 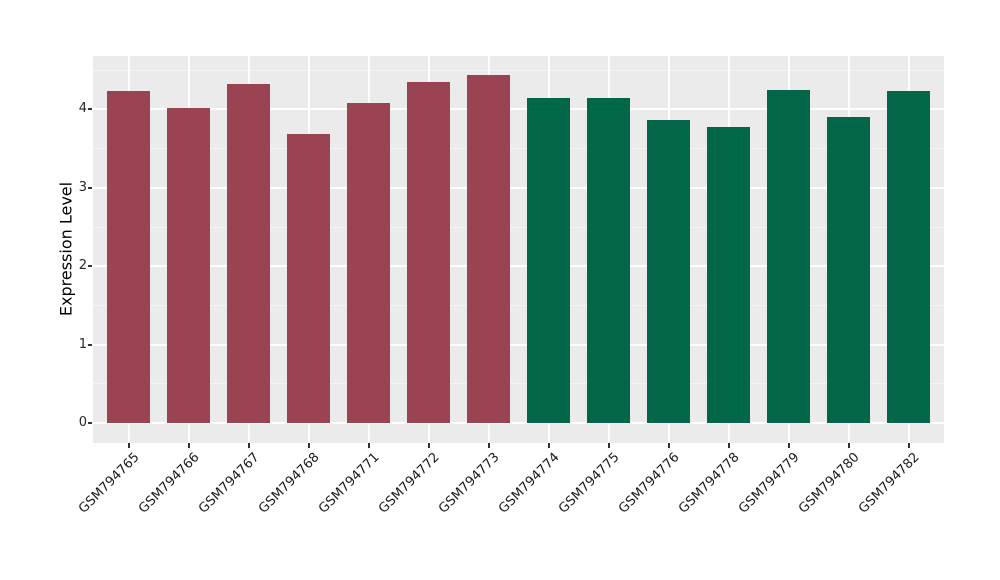 What do you see at coordinates (668, 271) in the screenshot?
I see `bar-GSM794776` at bounding box center [668, 271].